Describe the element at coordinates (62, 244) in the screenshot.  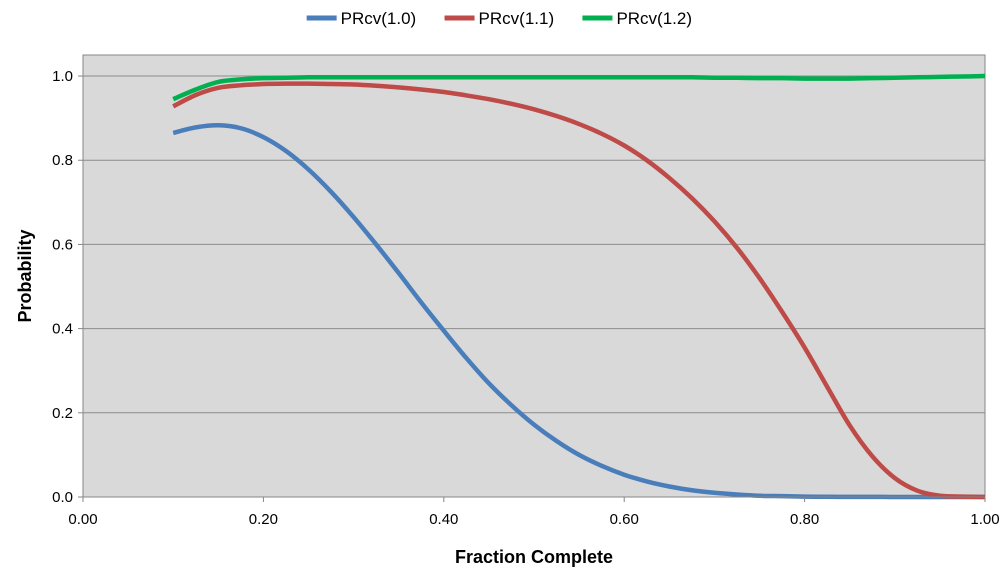
I see `y-tick-label: 0.6` at that location.